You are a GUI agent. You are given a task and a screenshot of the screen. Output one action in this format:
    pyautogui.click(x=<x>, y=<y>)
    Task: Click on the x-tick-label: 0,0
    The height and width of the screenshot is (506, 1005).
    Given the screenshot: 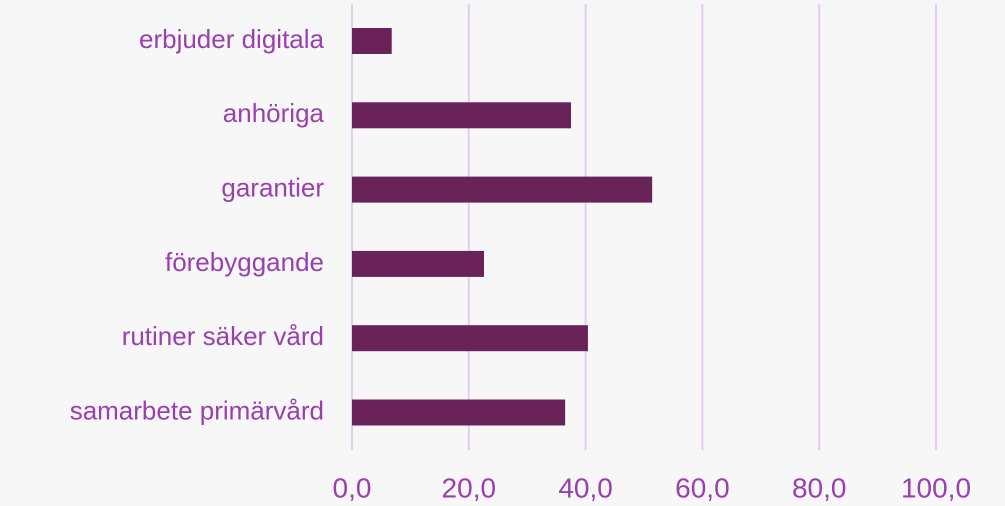 What is the action you would take?
    pyautogui.click(x=352, y=487)
    